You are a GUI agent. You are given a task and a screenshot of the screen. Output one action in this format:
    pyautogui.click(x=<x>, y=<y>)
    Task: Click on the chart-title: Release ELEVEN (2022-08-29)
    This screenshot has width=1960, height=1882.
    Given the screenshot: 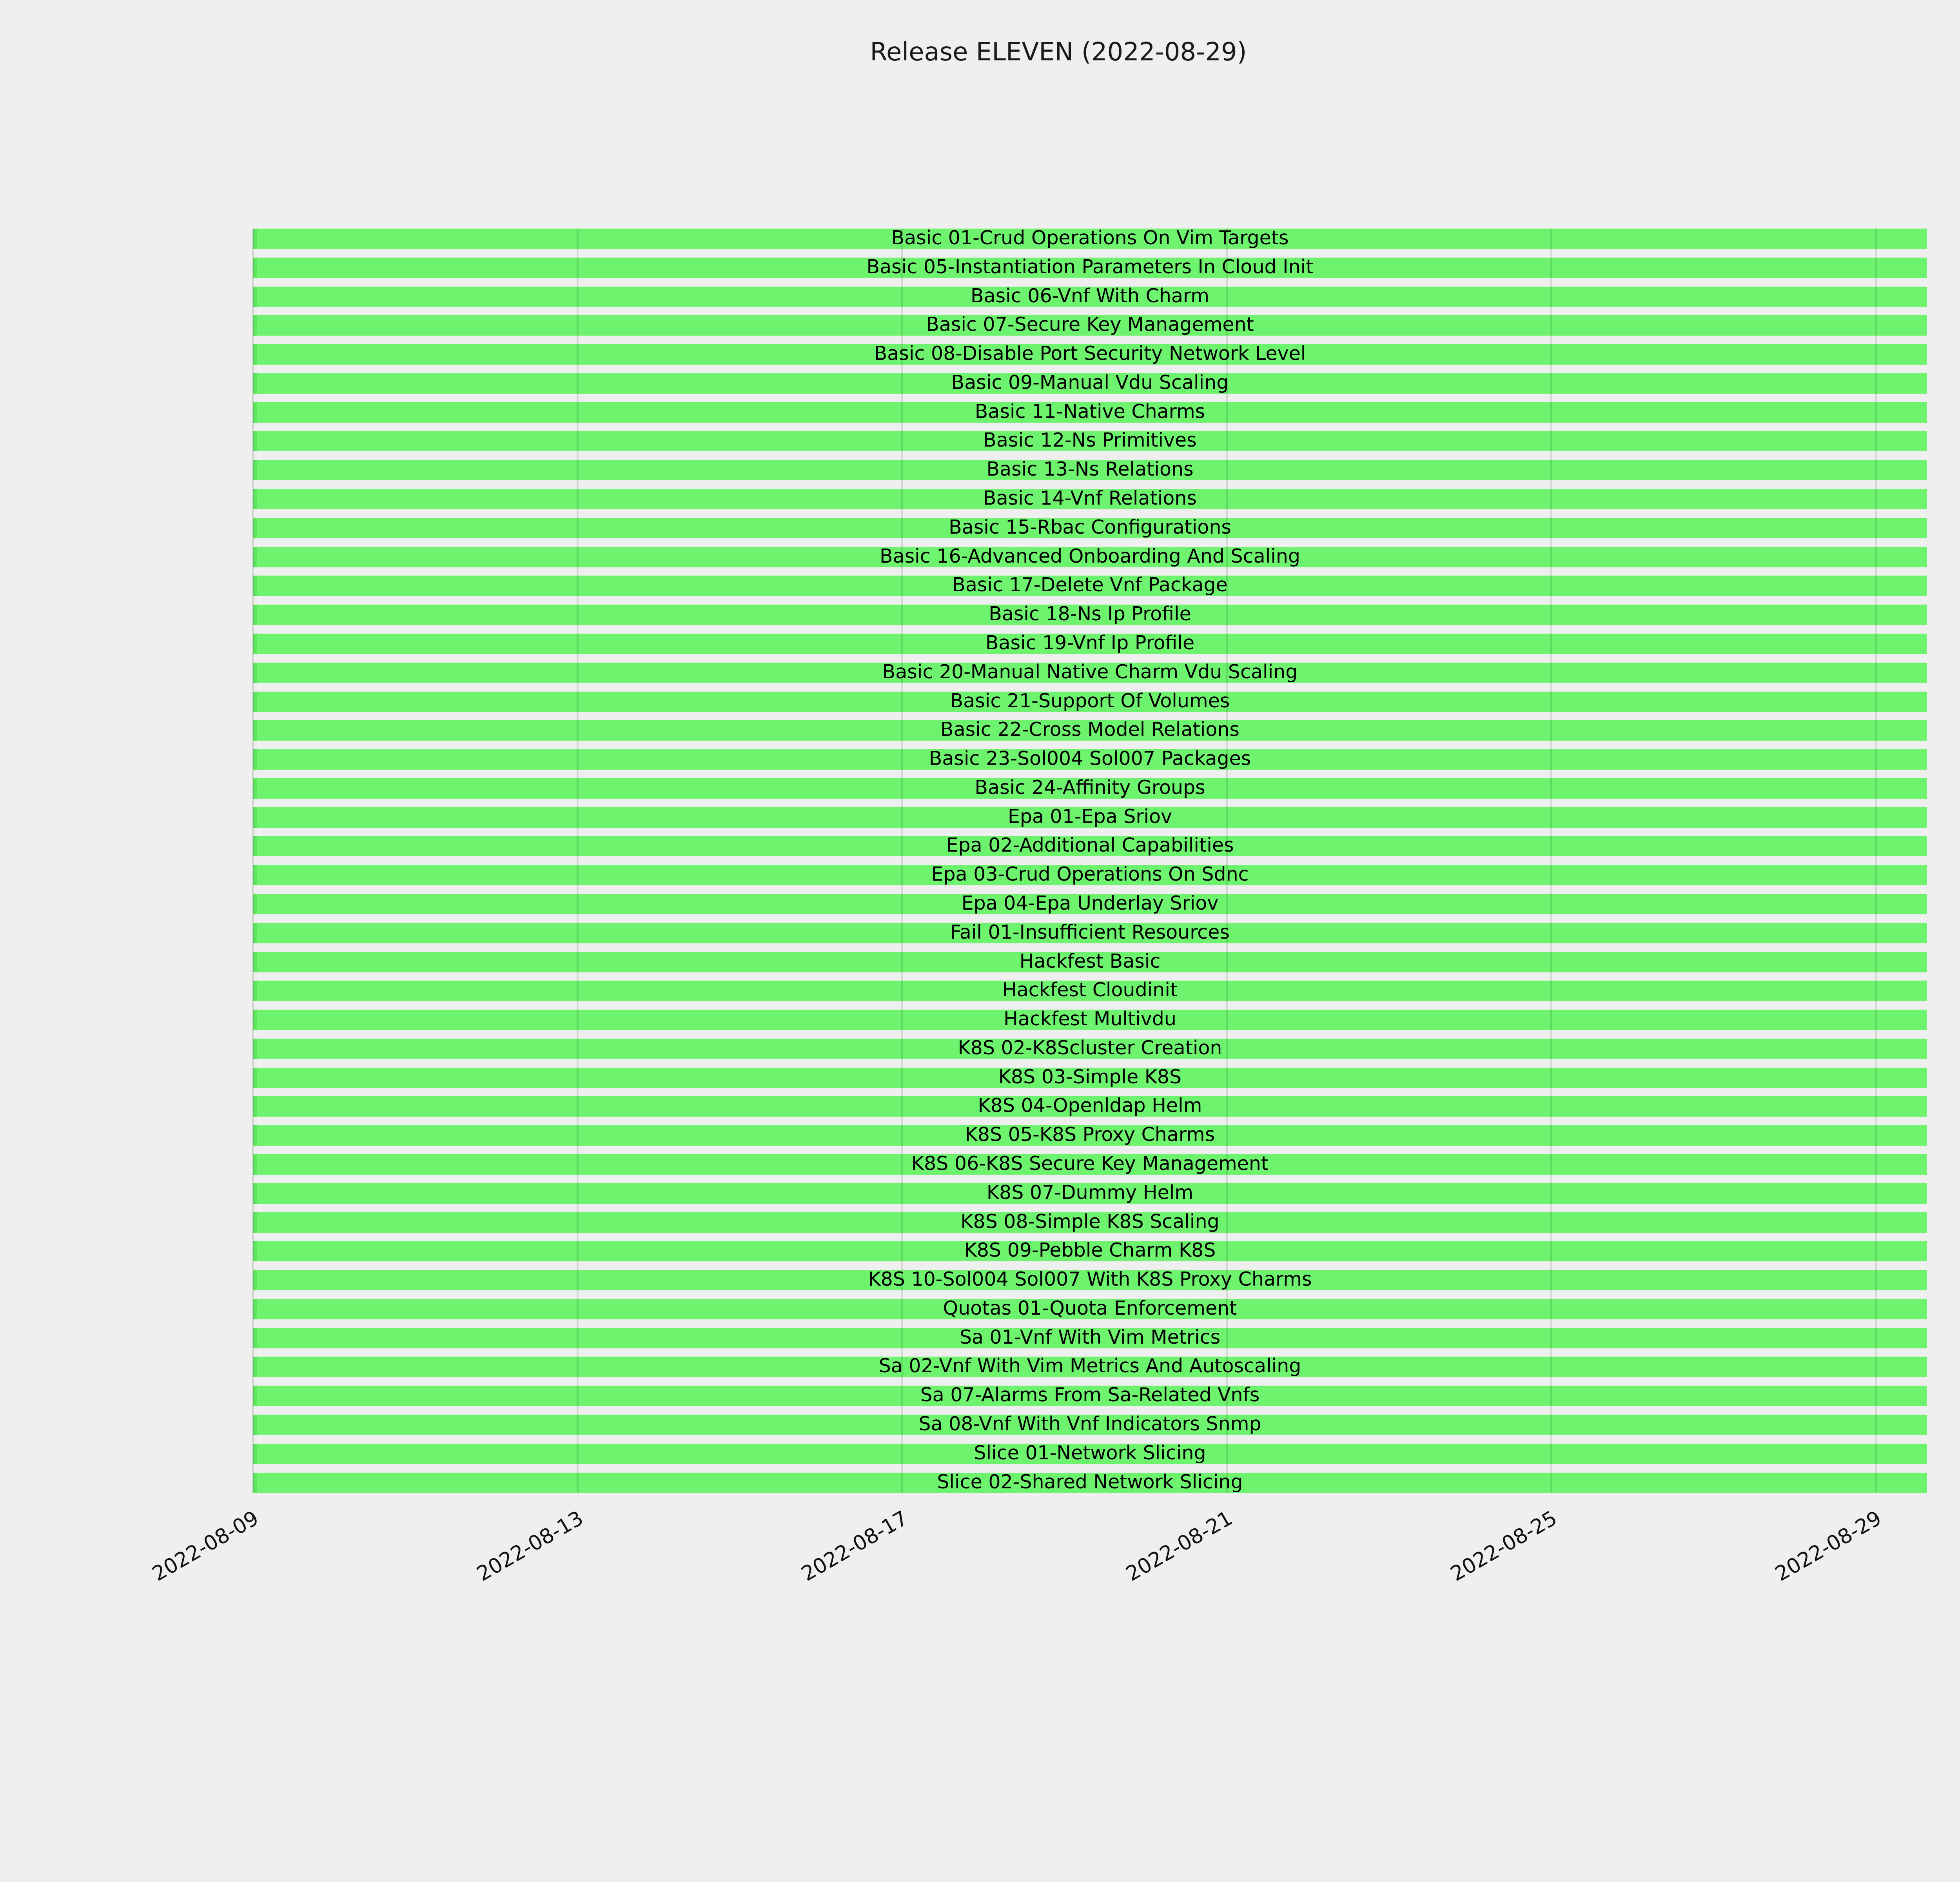 What is the action you would take?
    pyautogui.click(x=1058, y=52)
    